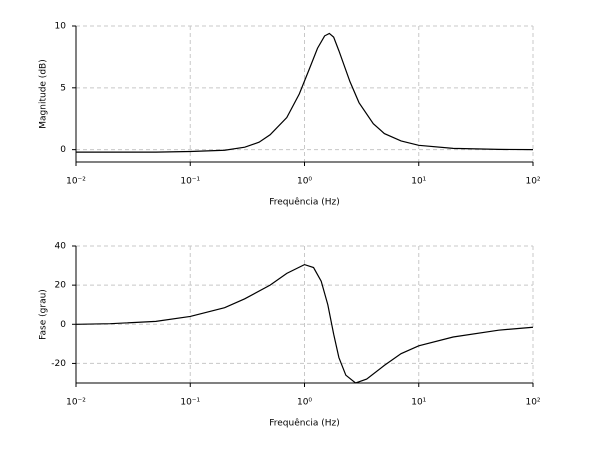 This screenshot has height=460, width=610. I want to click on y-axis-label: Magnitude (dB), so click(44, 93).